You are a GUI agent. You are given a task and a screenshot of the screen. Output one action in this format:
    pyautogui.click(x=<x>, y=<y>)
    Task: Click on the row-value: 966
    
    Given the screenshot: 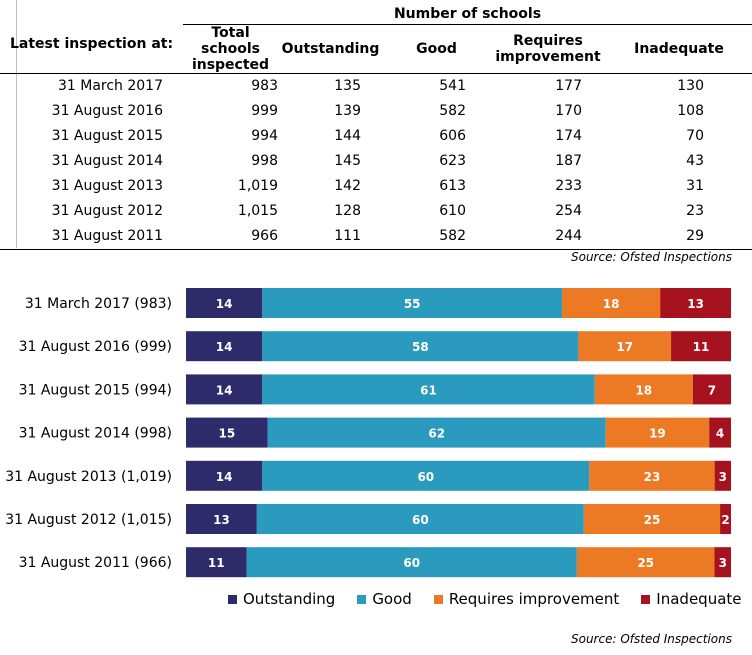 What is the action you would take?
    pyautogui.click(x=230, y=237)
    